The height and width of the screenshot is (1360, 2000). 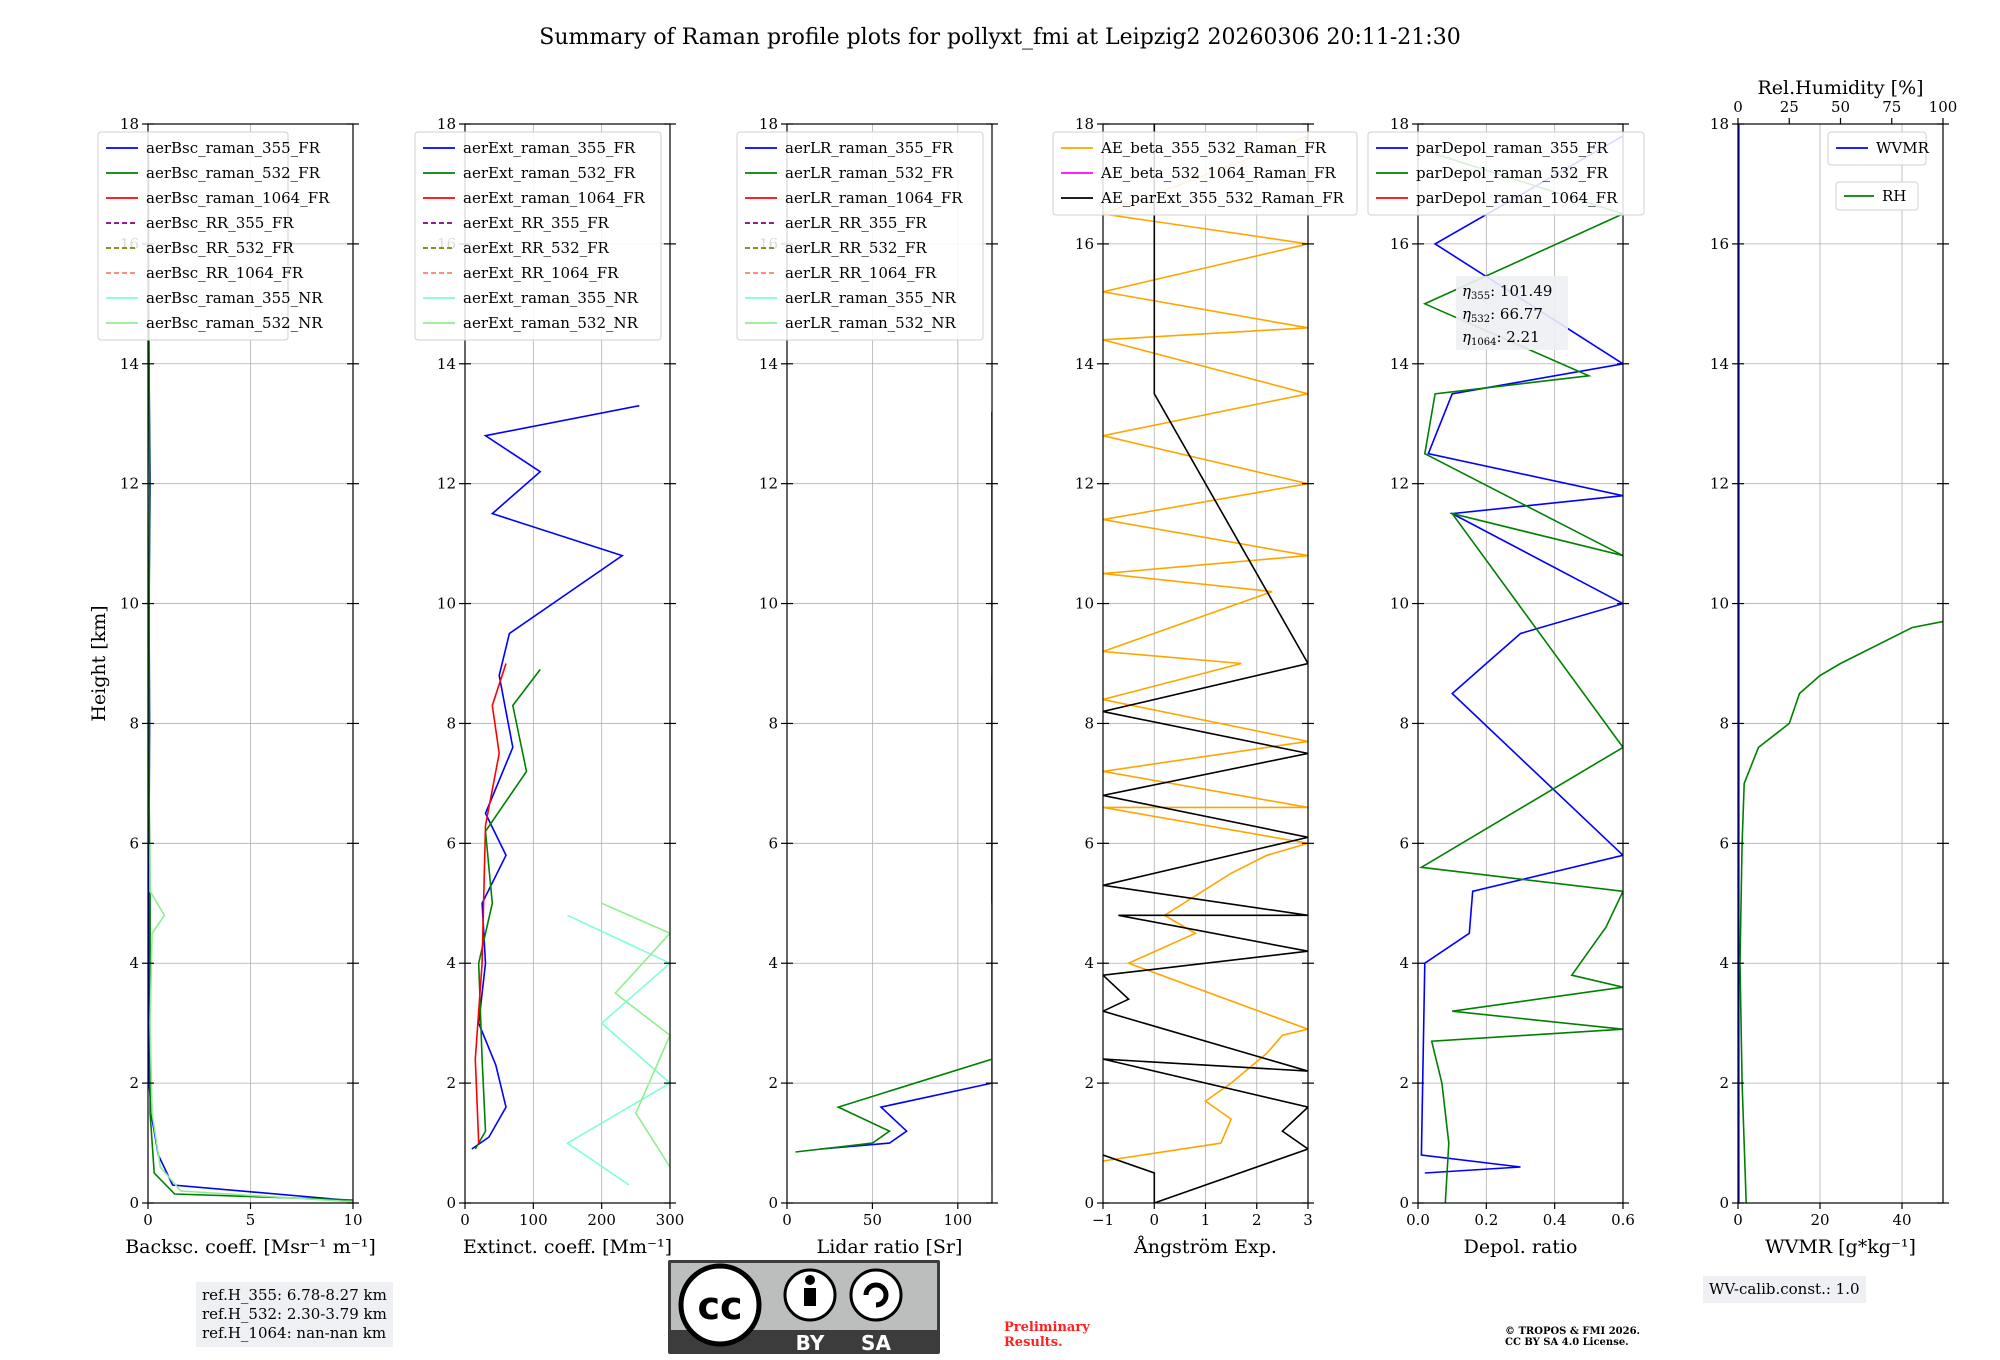 What do you see at coordinates (250, 1247) in the screenshot?
I see `xlabel: Backsc. coeff. [Msr⁻¹ m⁻¹]` at bounding box center [250, 1247].